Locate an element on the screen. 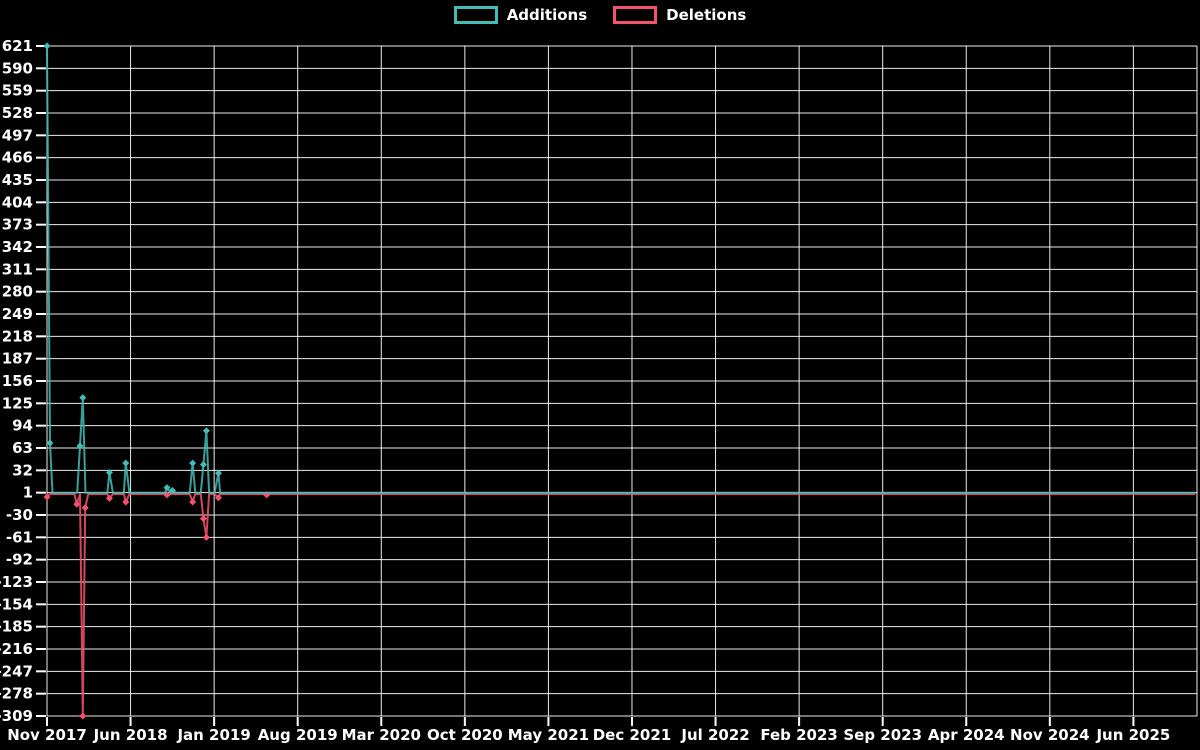 This screenshot has height=750, width=1200. y-tick-label: -185 is located at coordinates (16, 627).